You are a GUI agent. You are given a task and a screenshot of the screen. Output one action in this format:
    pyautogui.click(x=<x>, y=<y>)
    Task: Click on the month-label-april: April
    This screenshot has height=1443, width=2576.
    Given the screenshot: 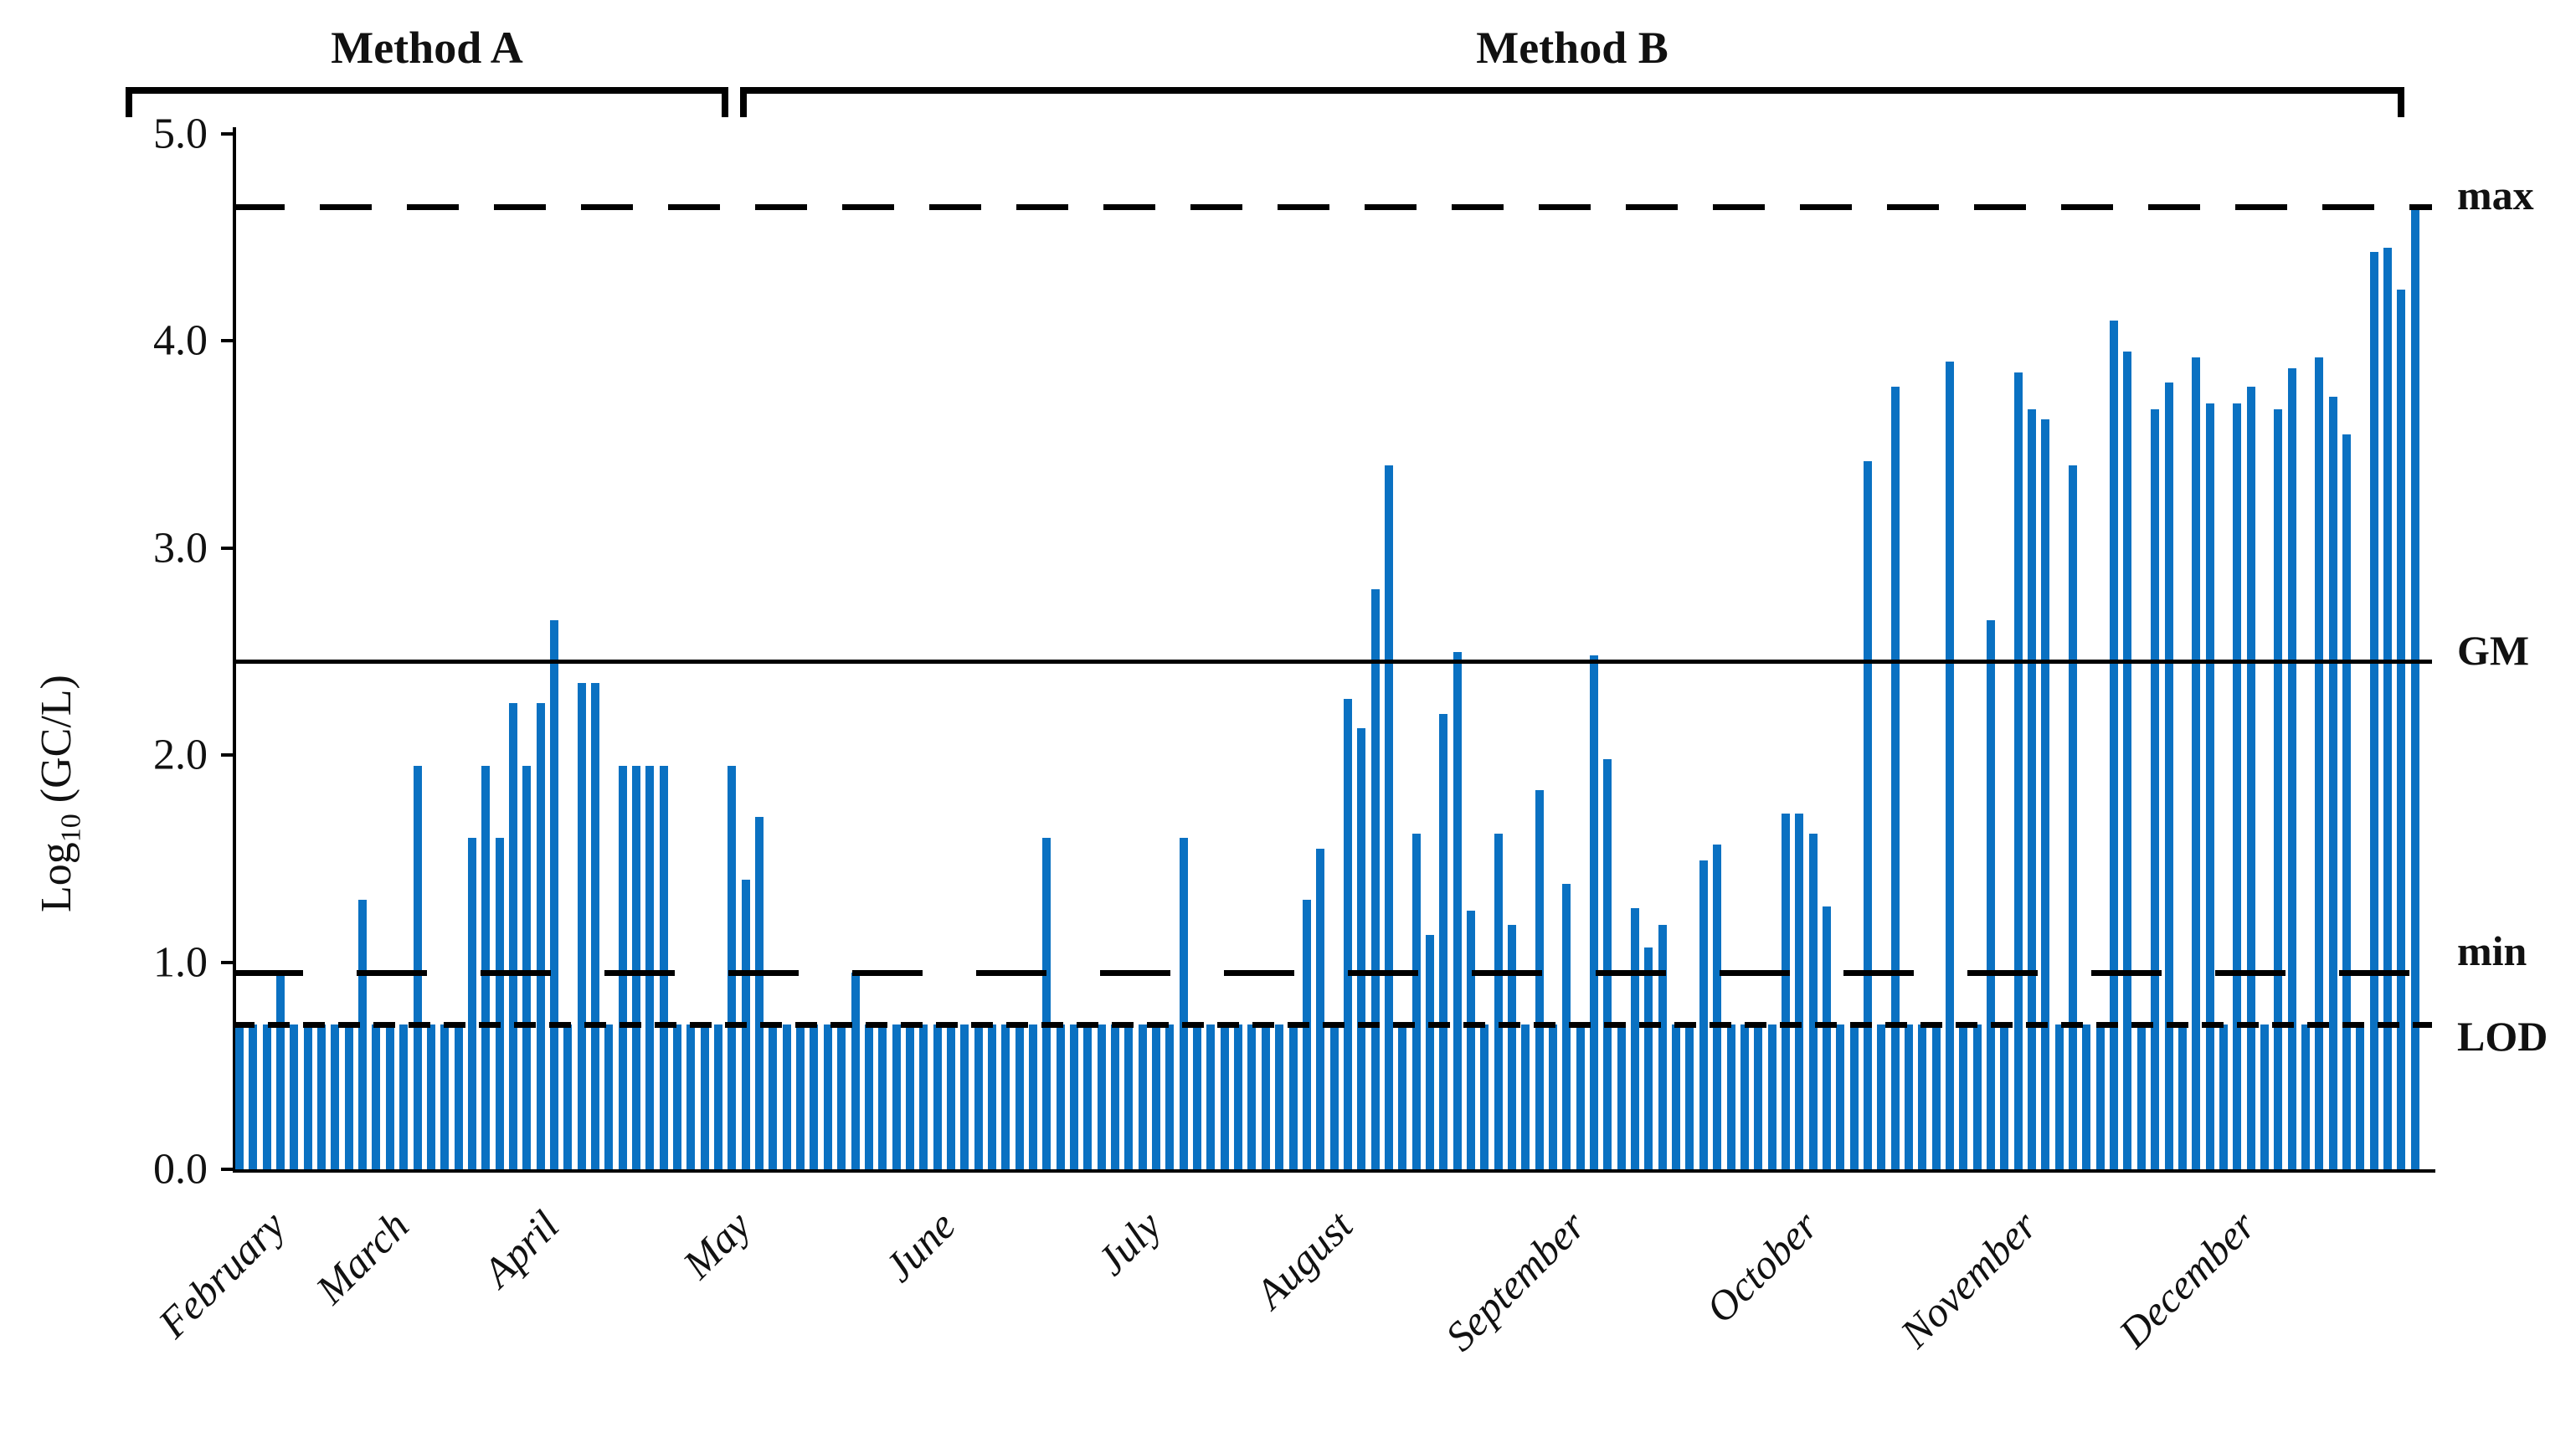 What is the action you would take?
    pyautogui.click(x=521, y=1248)
    